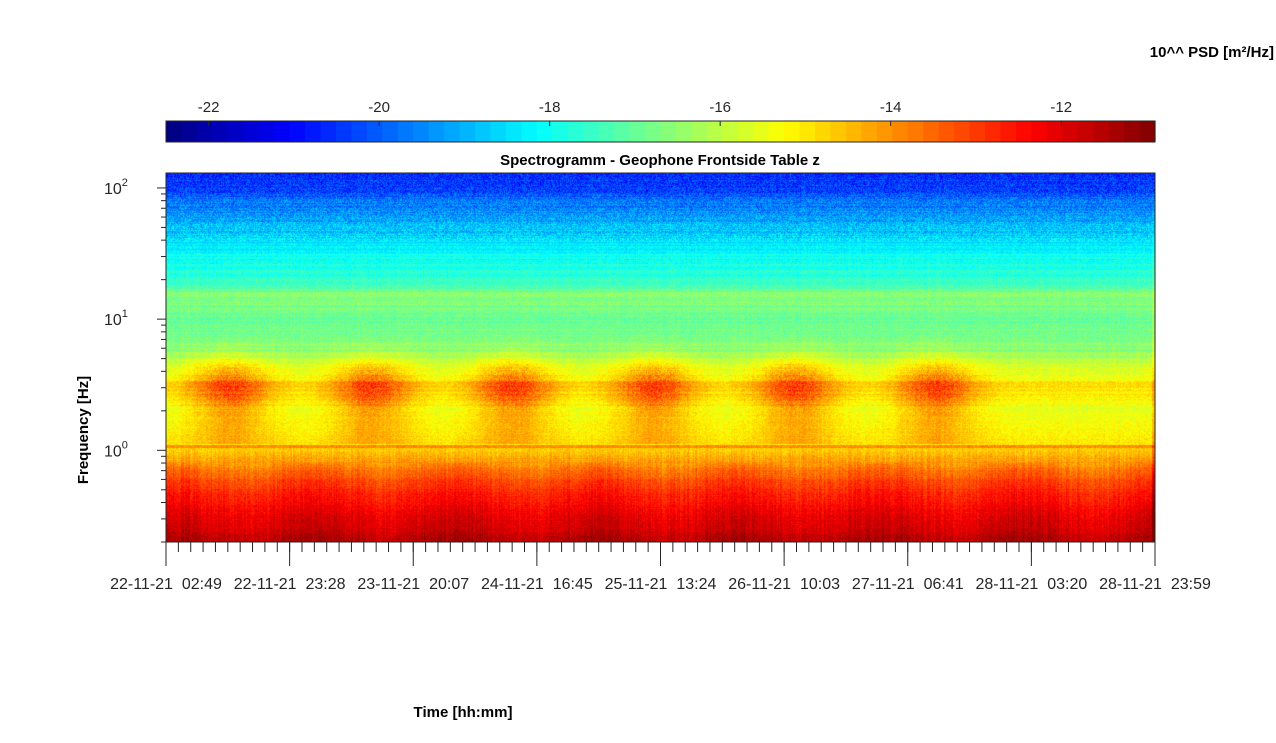 The width and height of the screenshot is (1276, 743). Describe the element at coordinates (116, 318) in the screenshot. I see `y-tick-label: 10¹` at that location.